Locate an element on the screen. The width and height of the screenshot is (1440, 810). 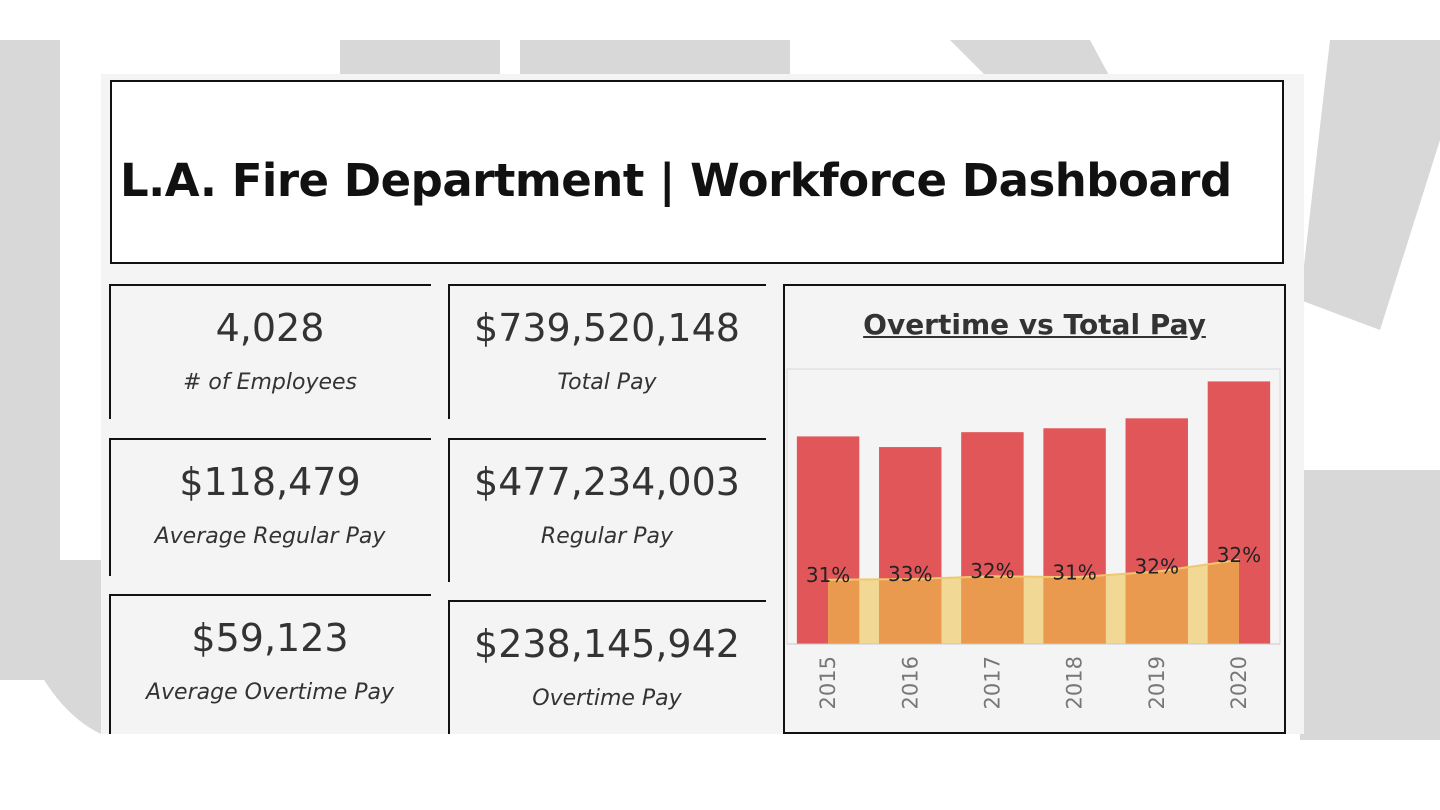
chart-title: Overtime vs Total Pay is located at coordinates (1034, 324).